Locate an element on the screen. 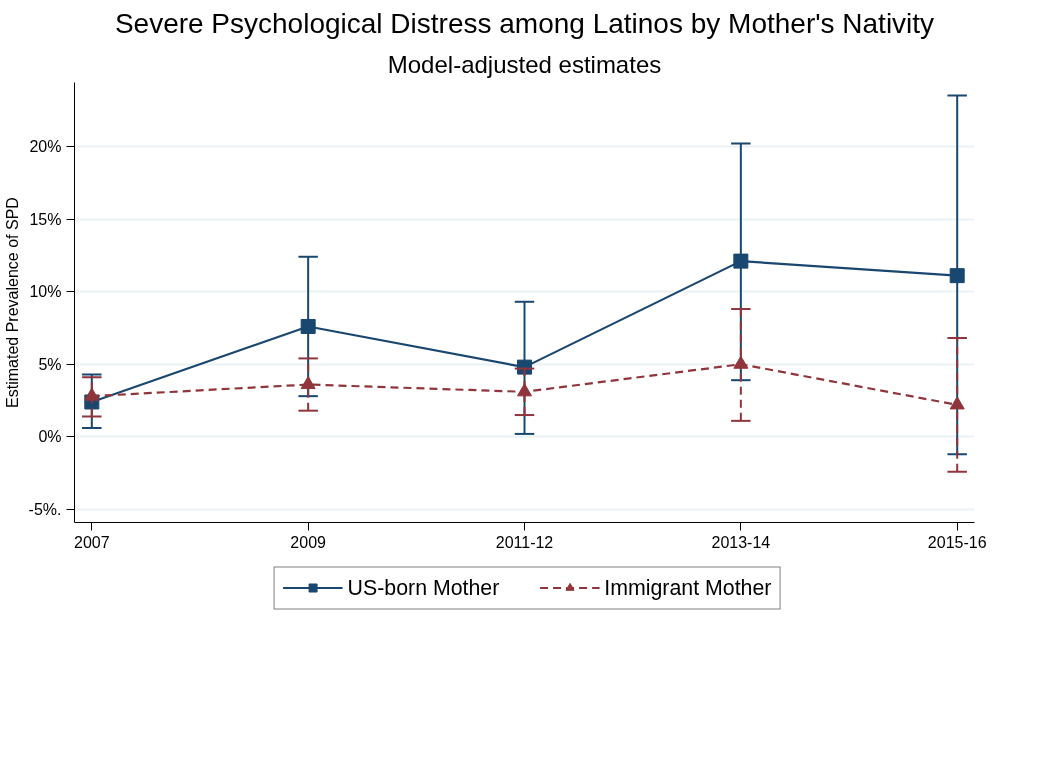 Image resolution: width=1060 pixels, height=765 pixels. x-tick-label: 2009 is located at coordinates (308, 542).